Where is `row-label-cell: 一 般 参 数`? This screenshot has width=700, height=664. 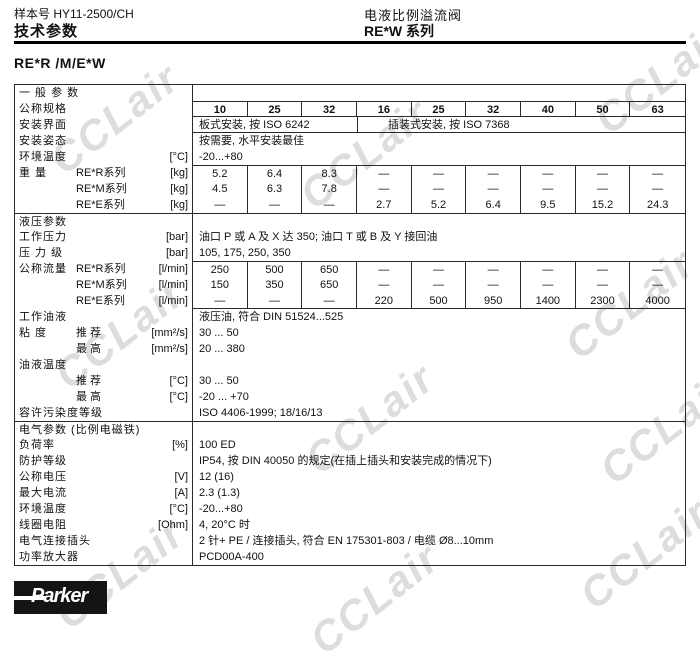
row-label-cell: 一 般 参 数 is located at coordinates (104, 93).